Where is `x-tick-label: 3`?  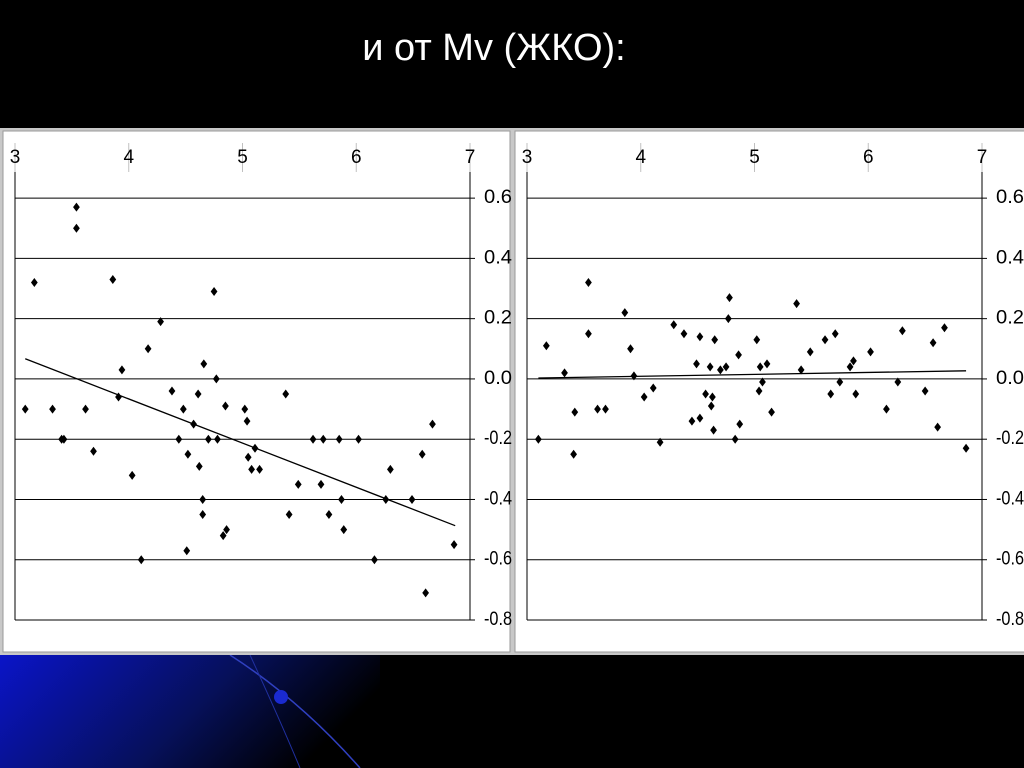 x-tick-label: 3 is located at coordinates (15, 157).